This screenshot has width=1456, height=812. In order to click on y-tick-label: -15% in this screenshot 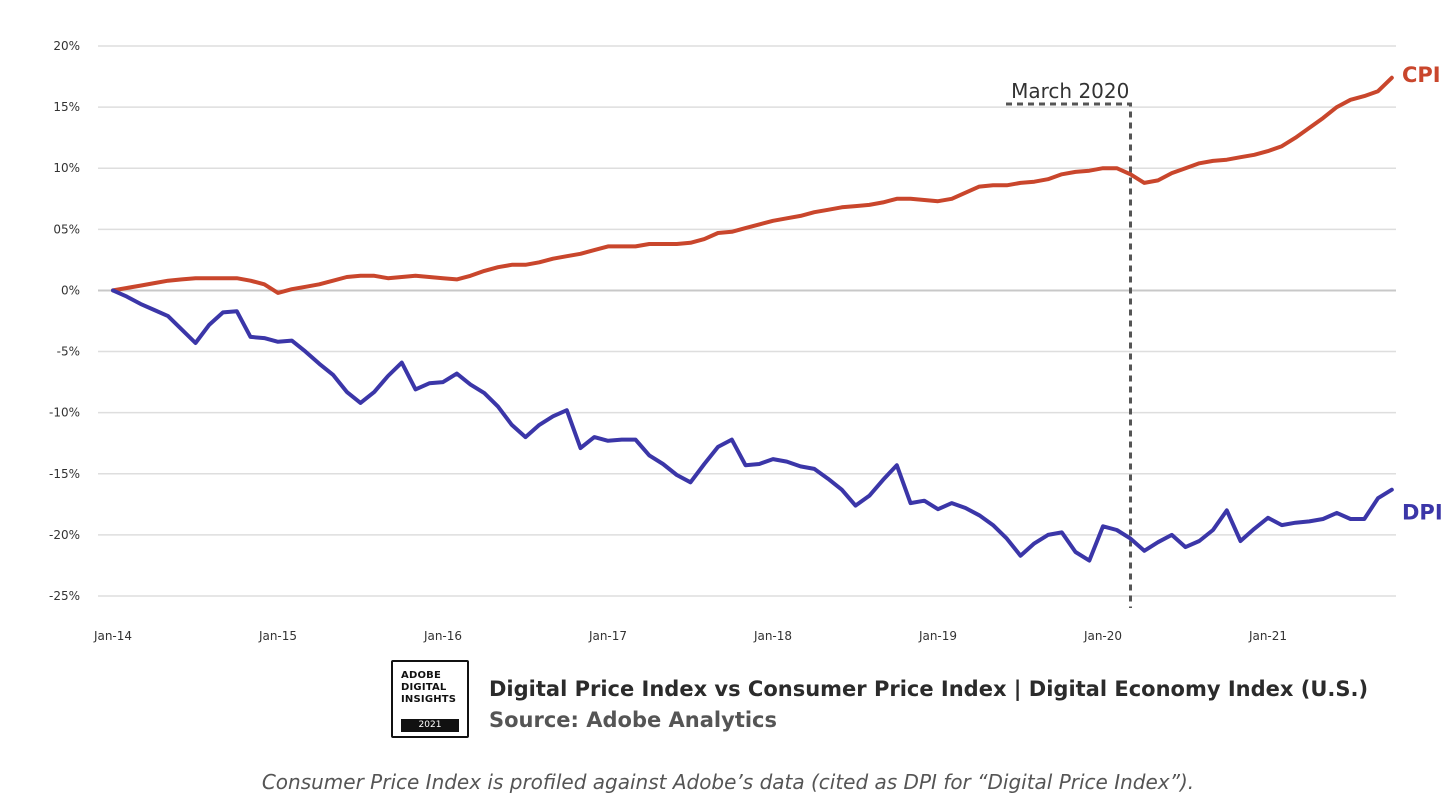, I will do `click(64, 474)`.